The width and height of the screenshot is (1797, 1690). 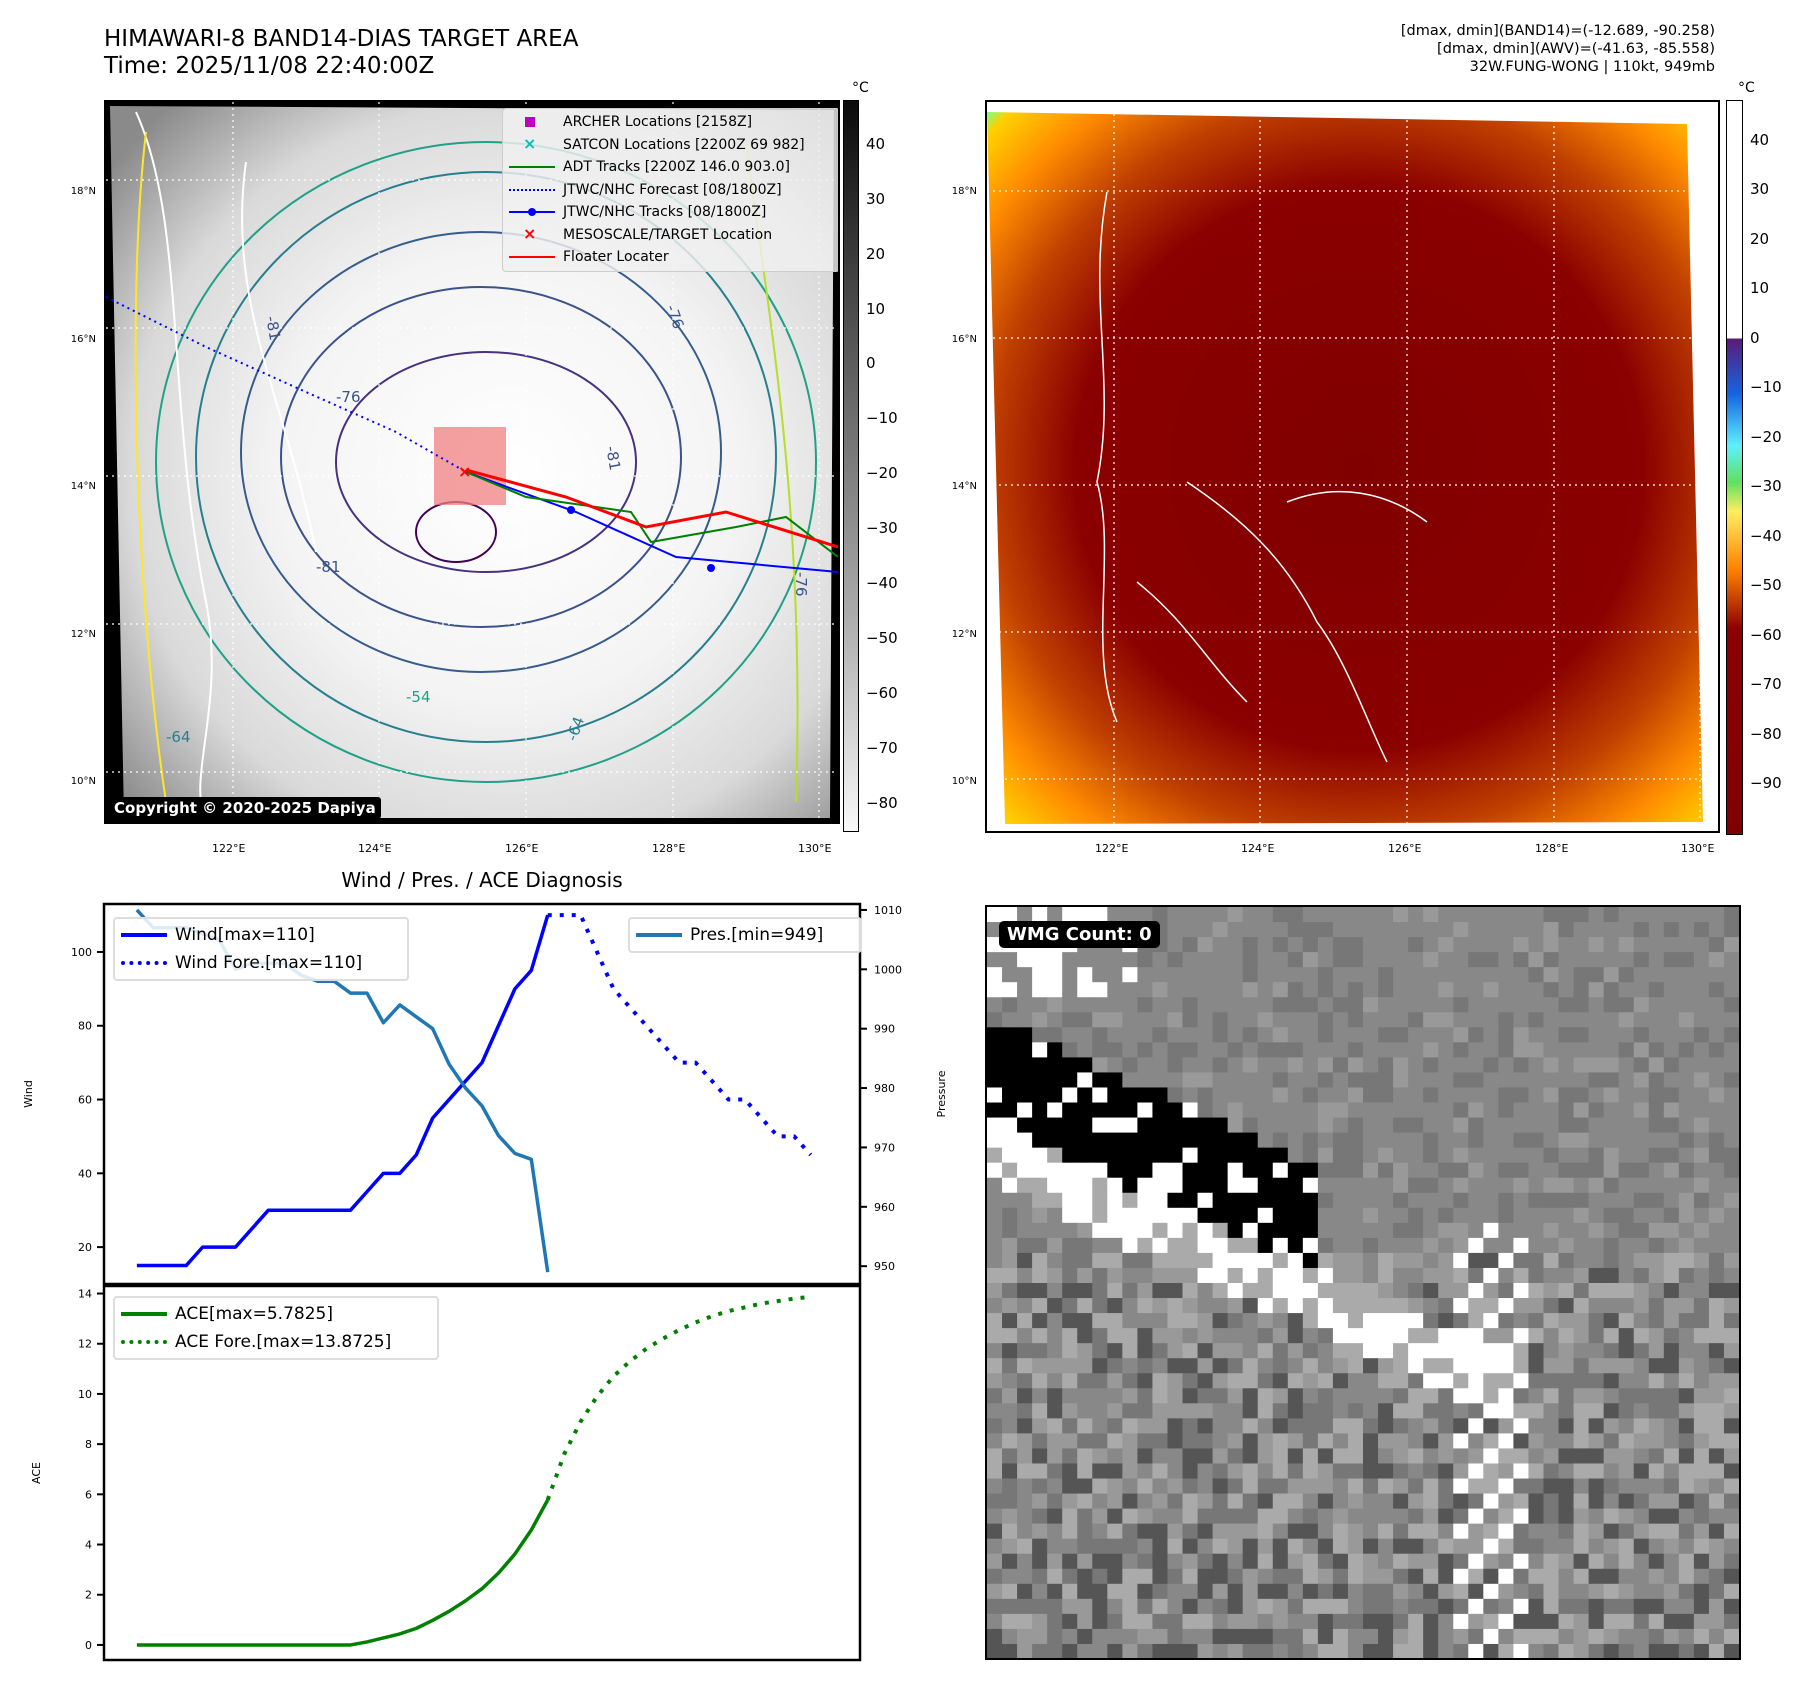 I want to click on colorbar-tick: 30, so click(x=876, y=198).